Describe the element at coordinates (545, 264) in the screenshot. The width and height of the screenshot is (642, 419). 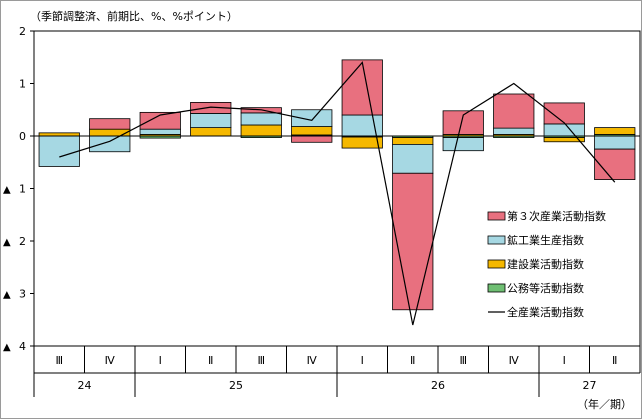
I see `legend-label: 建設業活動指数` at that location.